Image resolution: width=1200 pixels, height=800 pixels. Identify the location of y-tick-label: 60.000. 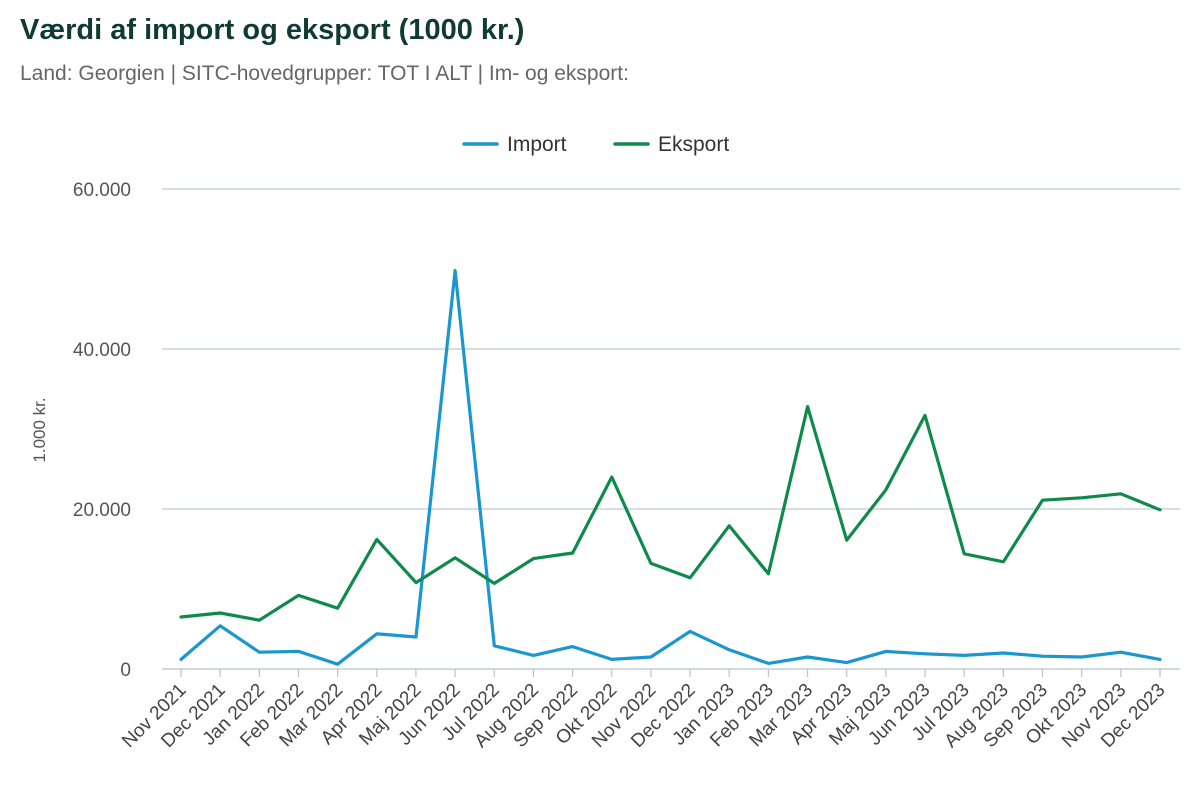
(102, 190).